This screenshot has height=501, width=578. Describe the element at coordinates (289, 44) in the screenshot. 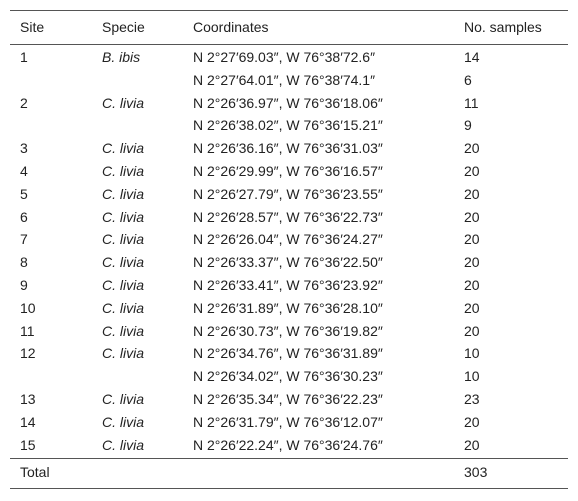

I see `header-rule` at that location.